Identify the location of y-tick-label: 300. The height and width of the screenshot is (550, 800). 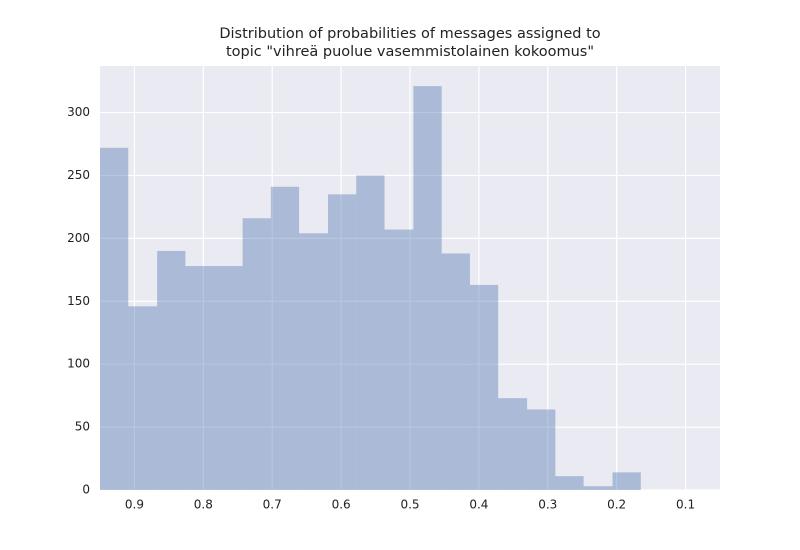
(78, 112).